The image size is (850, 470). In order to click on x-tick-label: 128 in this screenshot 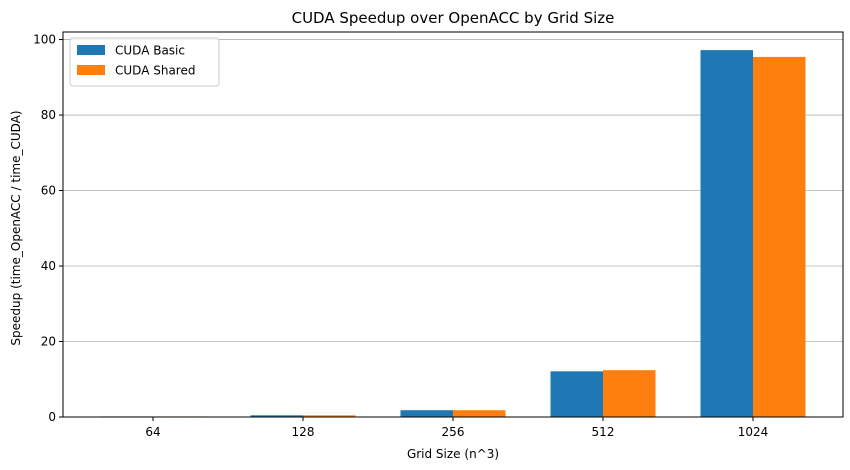, I will do `click(303, 432)`.